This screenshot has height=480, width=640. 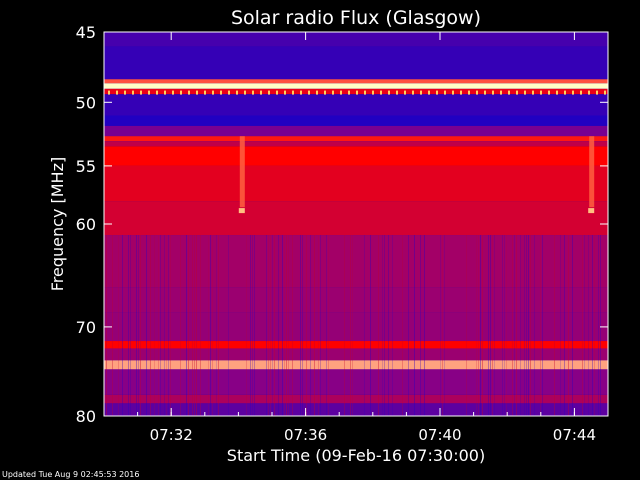 What do you see at coordinates (356, 455) in the screenshot?
I see `x-axis-label: Start Time (09-Feb-16 07:30:00)` at bounding box center [356, 455].